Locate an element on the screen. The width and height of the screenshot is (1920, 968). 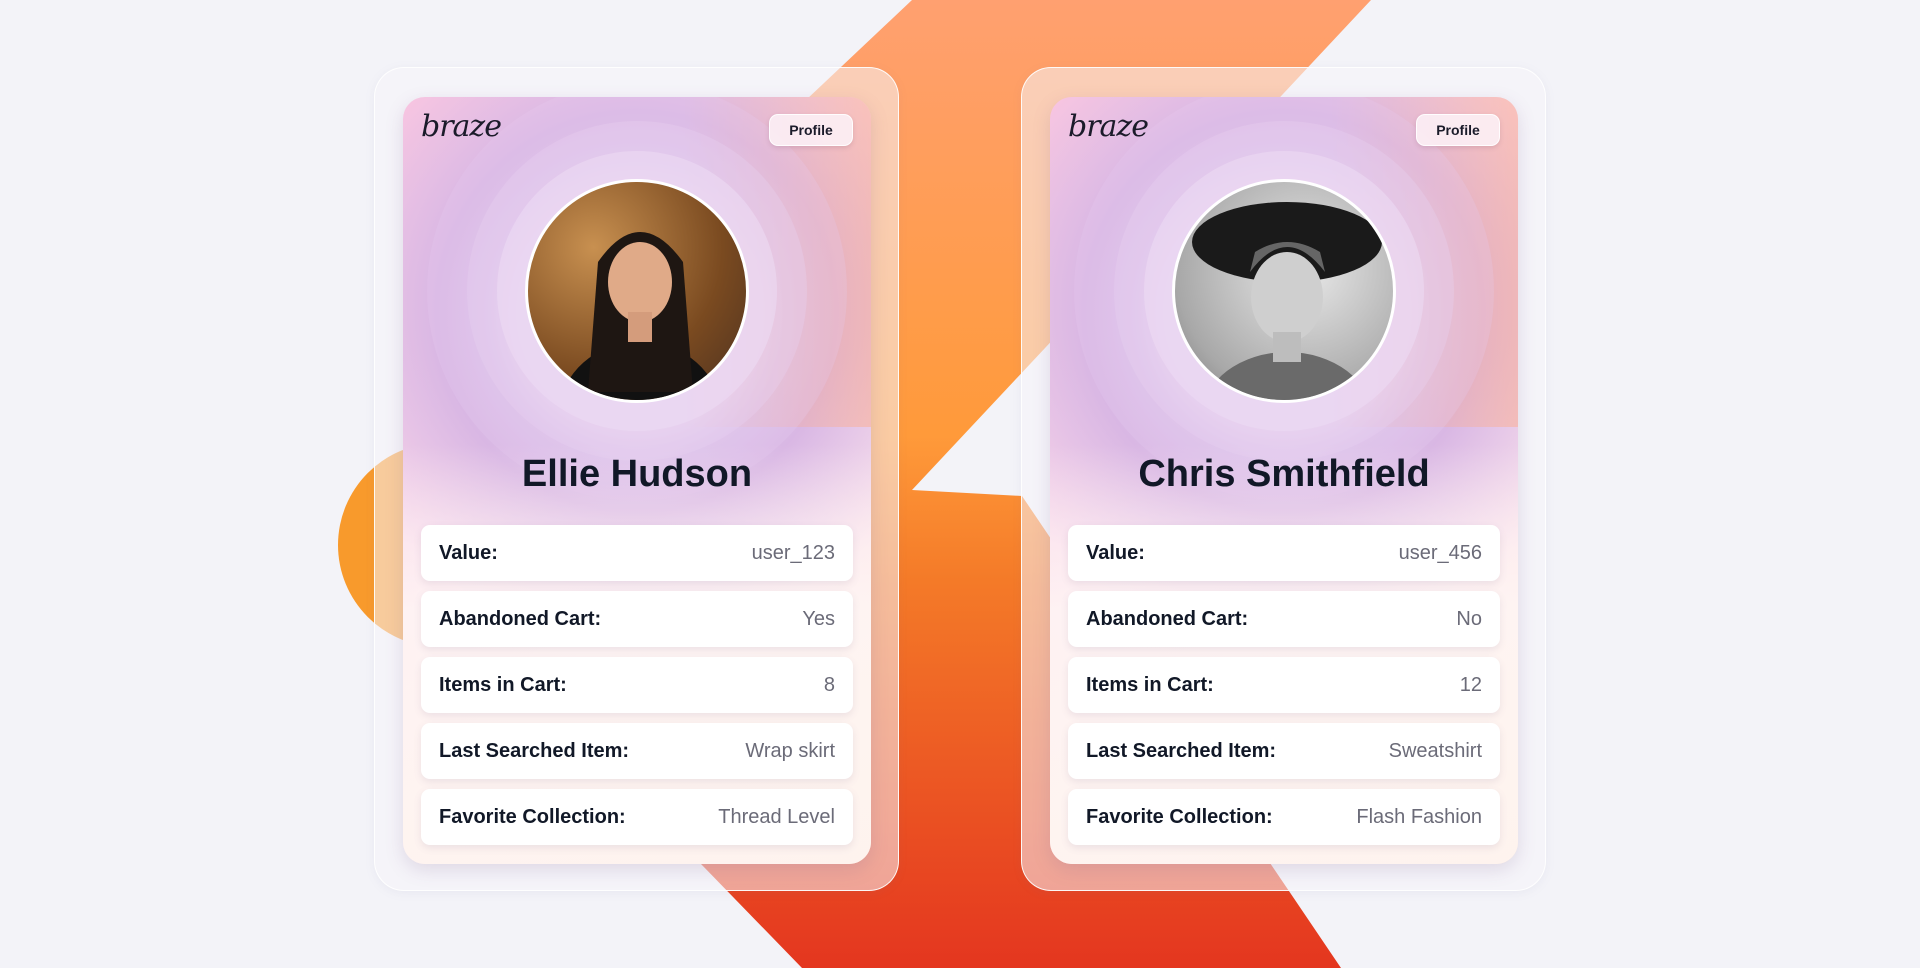
row-value: Sweatshirt is located at coordinates (1435, 750).